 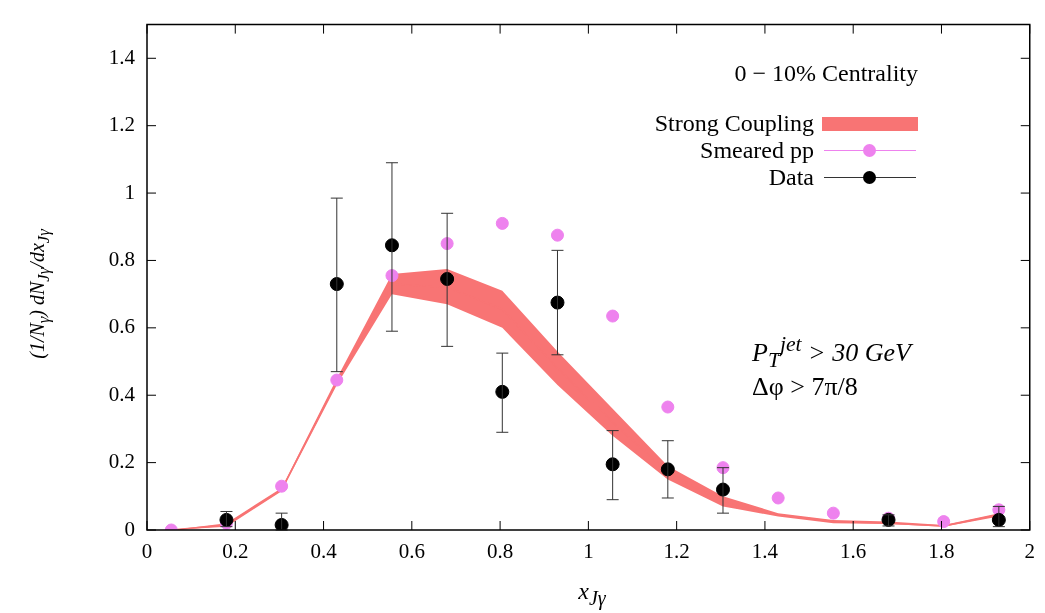 What do you see at coordinates (121, 124) in the screenshot?
I see `y-tick-label: 1.2` at bounding box center [121, 124].